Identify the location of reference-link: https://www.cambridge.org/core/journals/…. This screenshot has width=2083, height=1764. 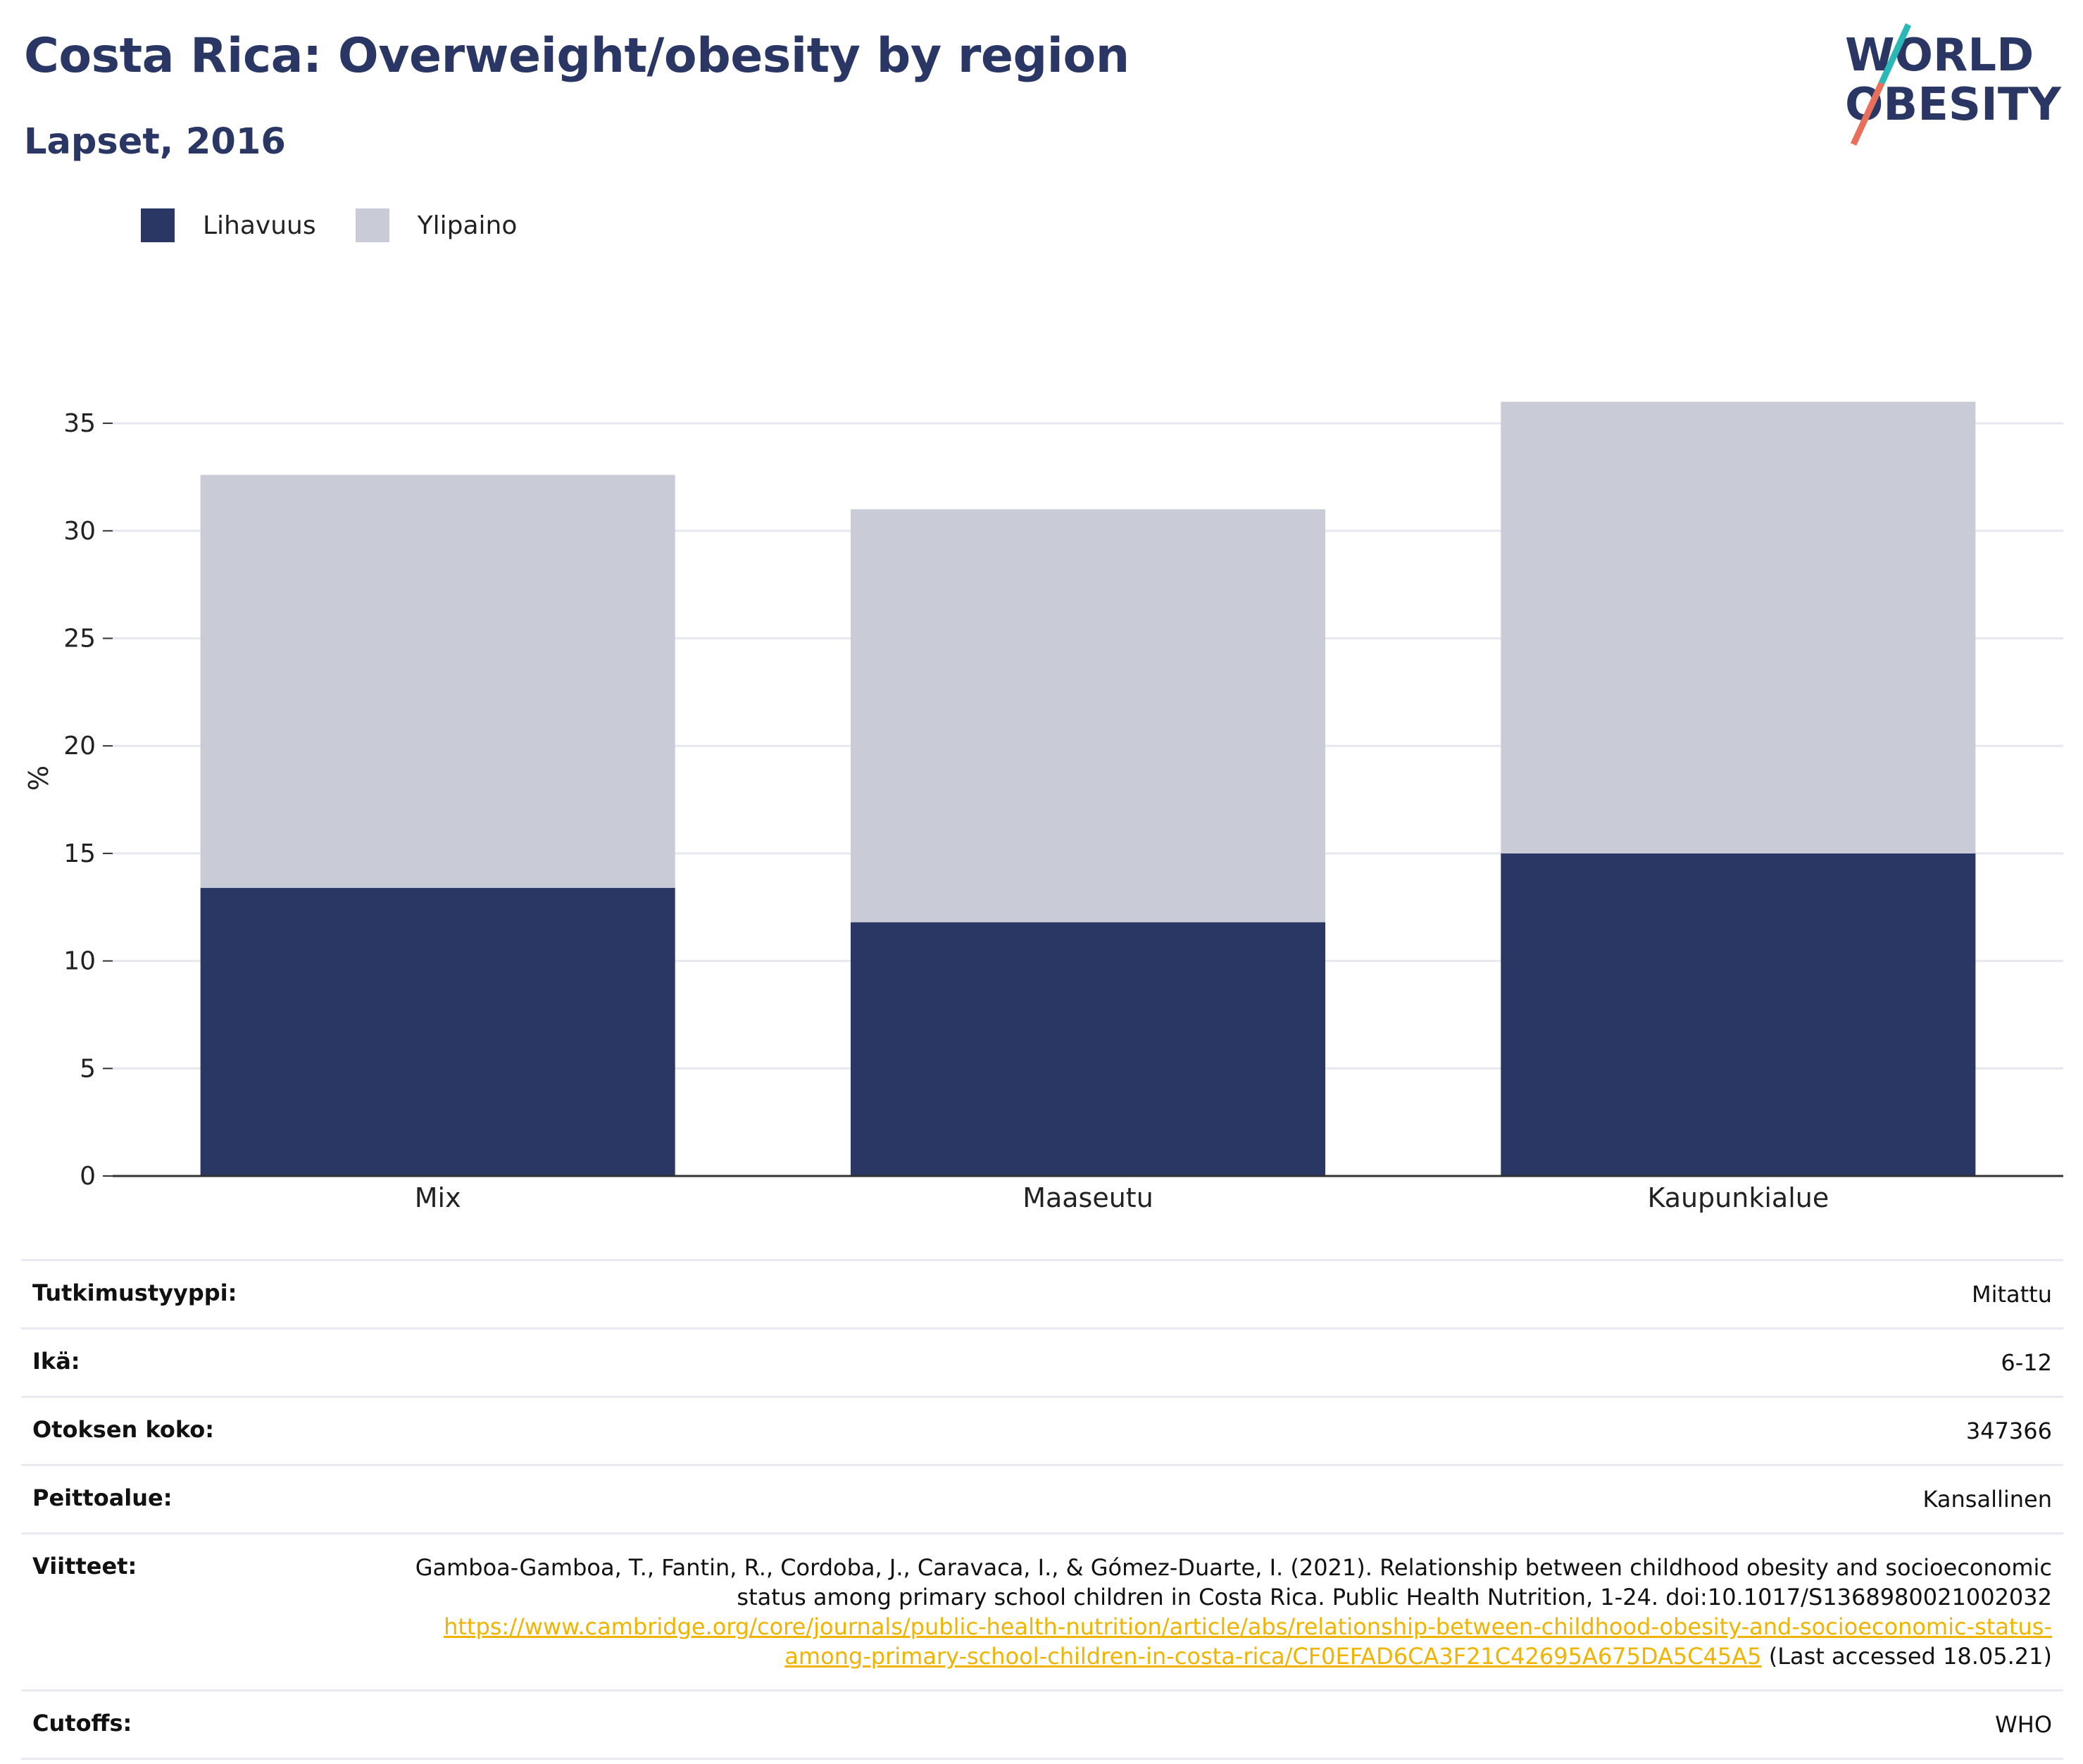
(1248, 1641).